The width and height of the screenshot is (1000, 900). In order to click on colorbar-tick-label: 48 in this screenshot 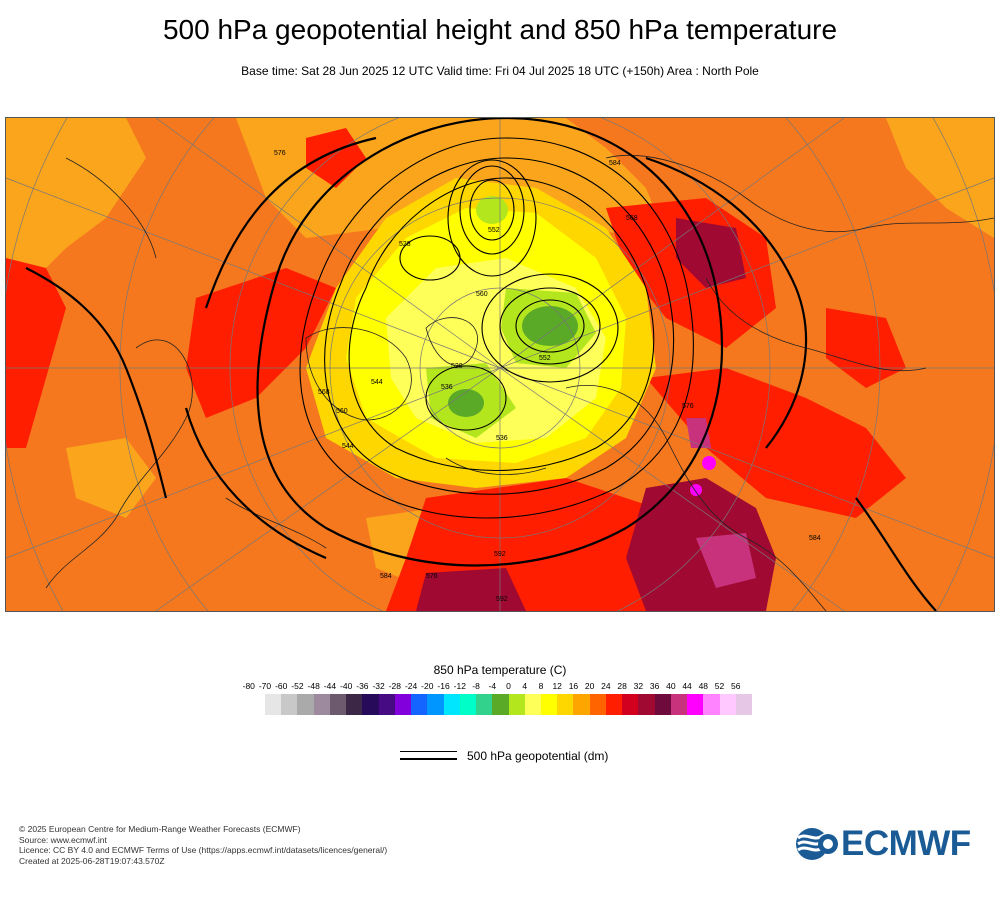, I will do `click(703, 686)`.